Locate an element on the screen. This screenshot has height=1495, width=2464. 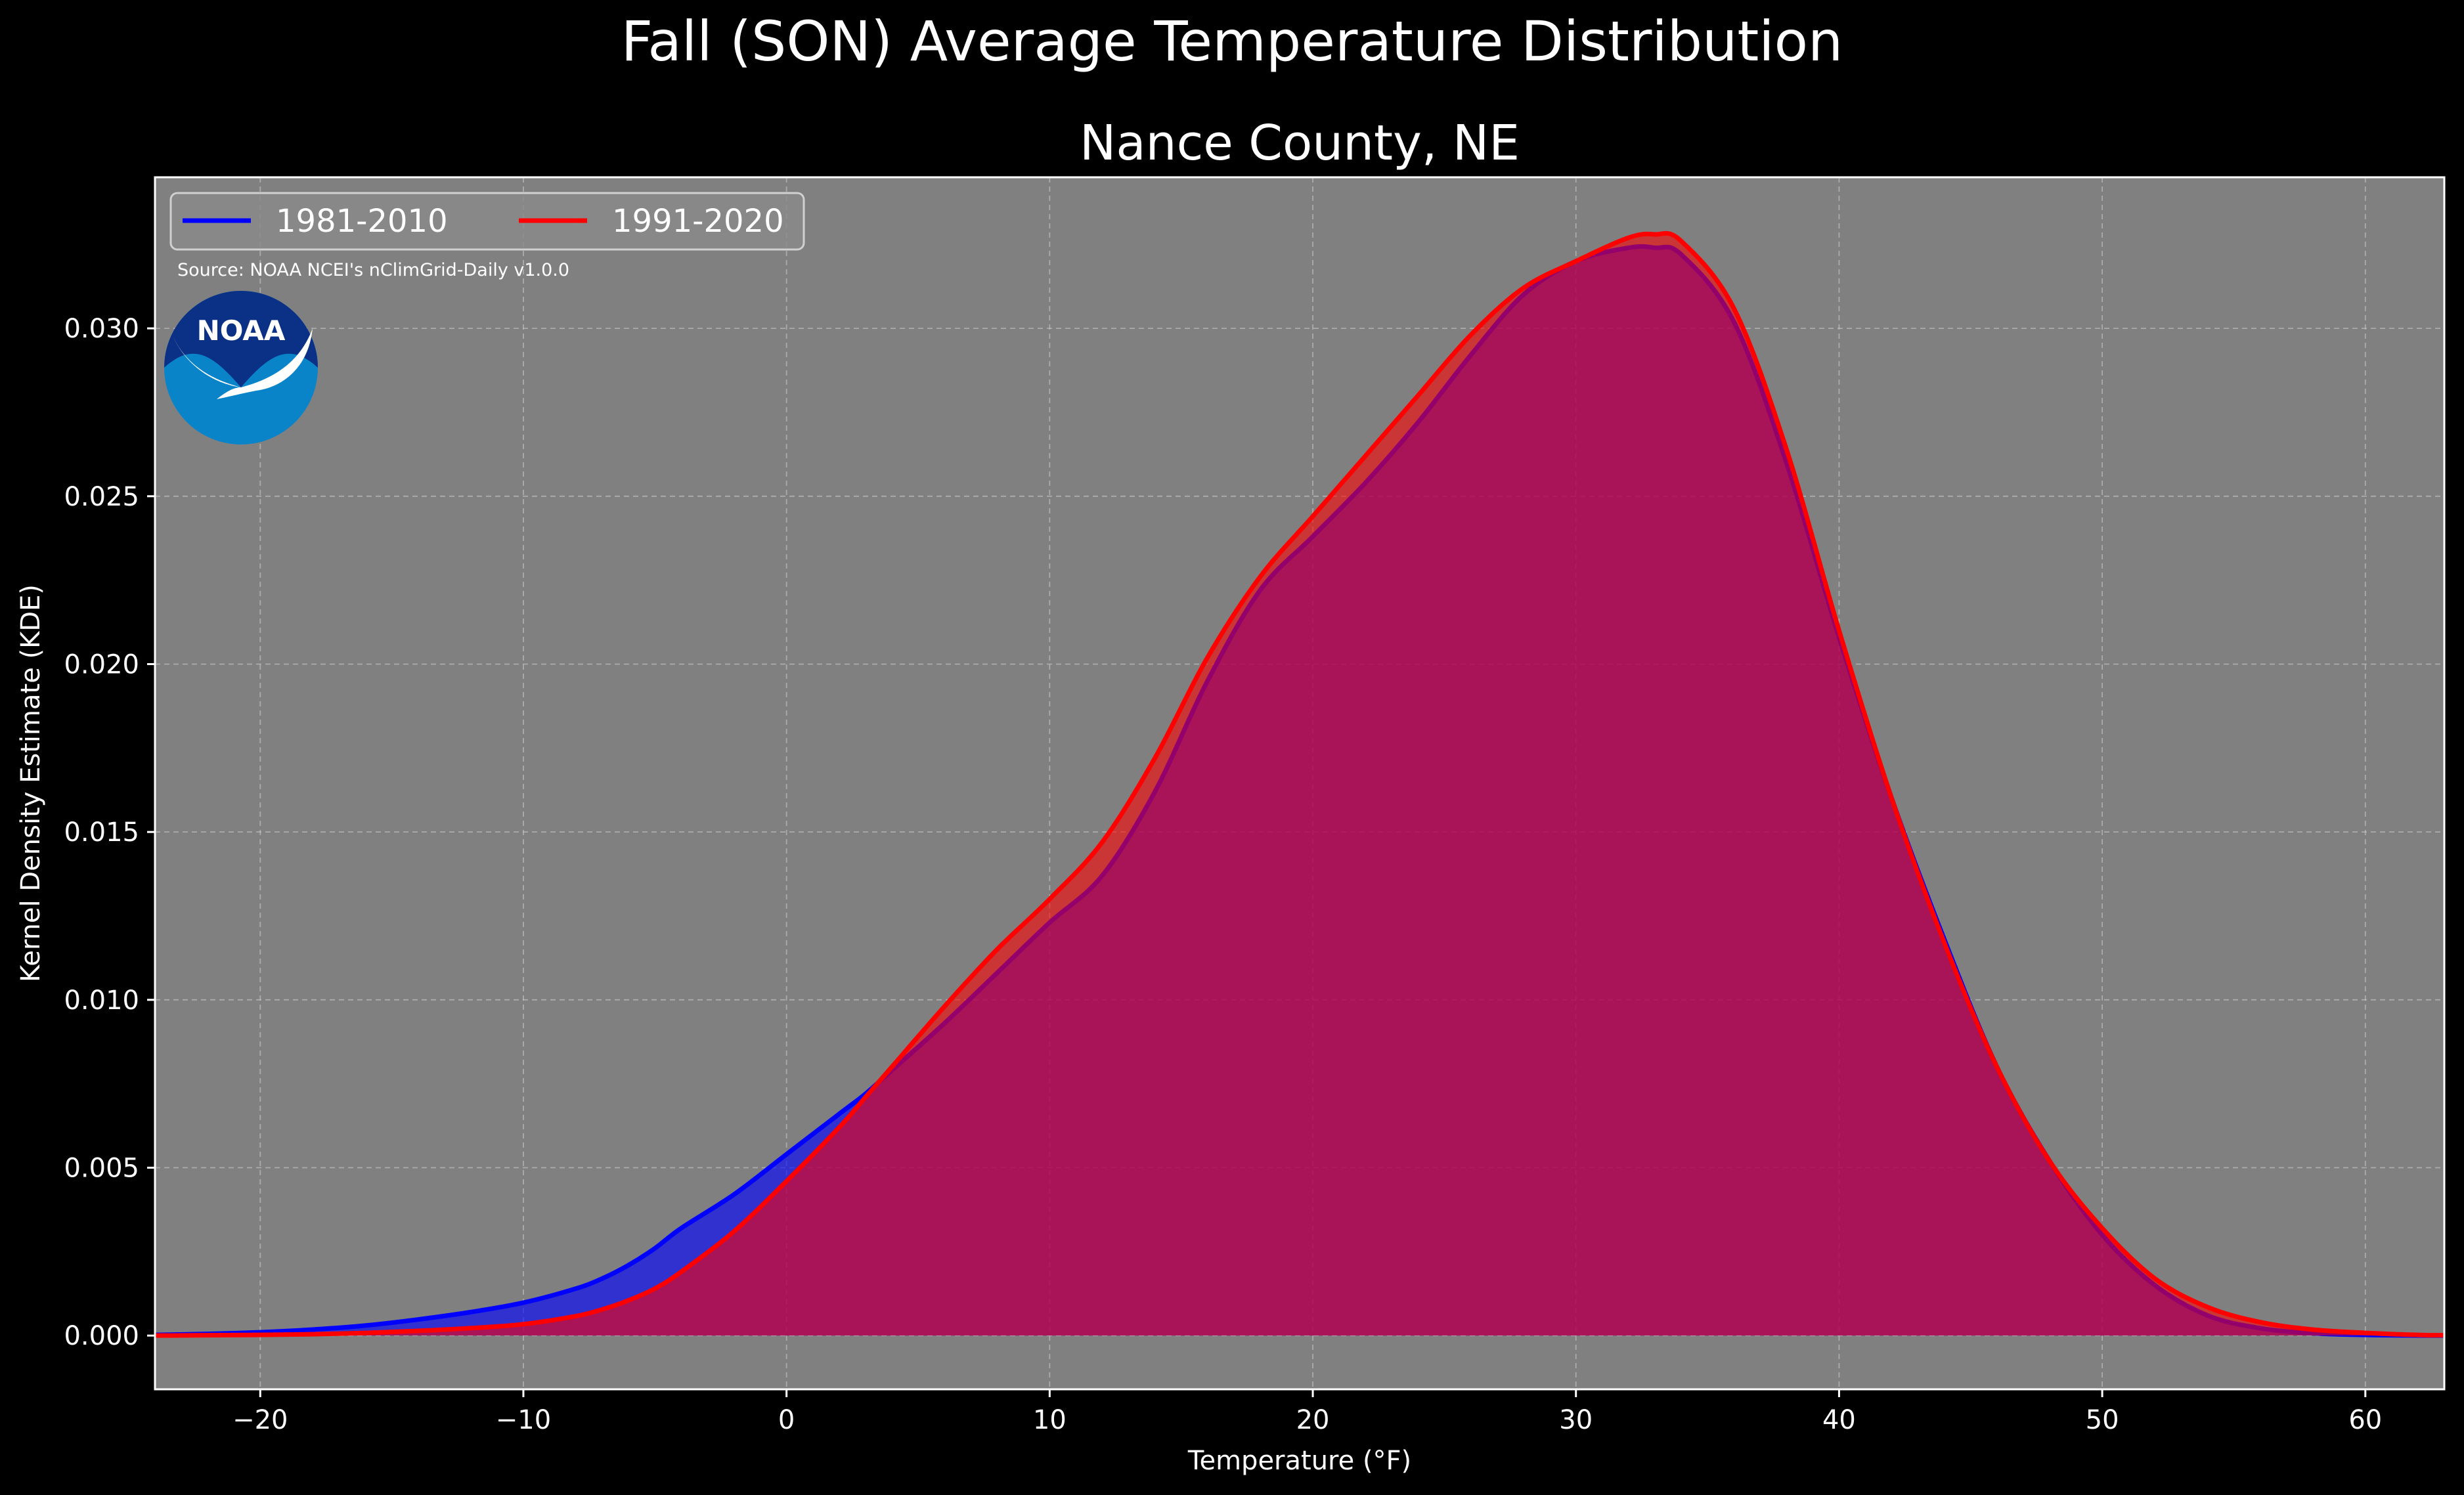
chart-title: Nance County, NE is located at coordinates (1300, 143).